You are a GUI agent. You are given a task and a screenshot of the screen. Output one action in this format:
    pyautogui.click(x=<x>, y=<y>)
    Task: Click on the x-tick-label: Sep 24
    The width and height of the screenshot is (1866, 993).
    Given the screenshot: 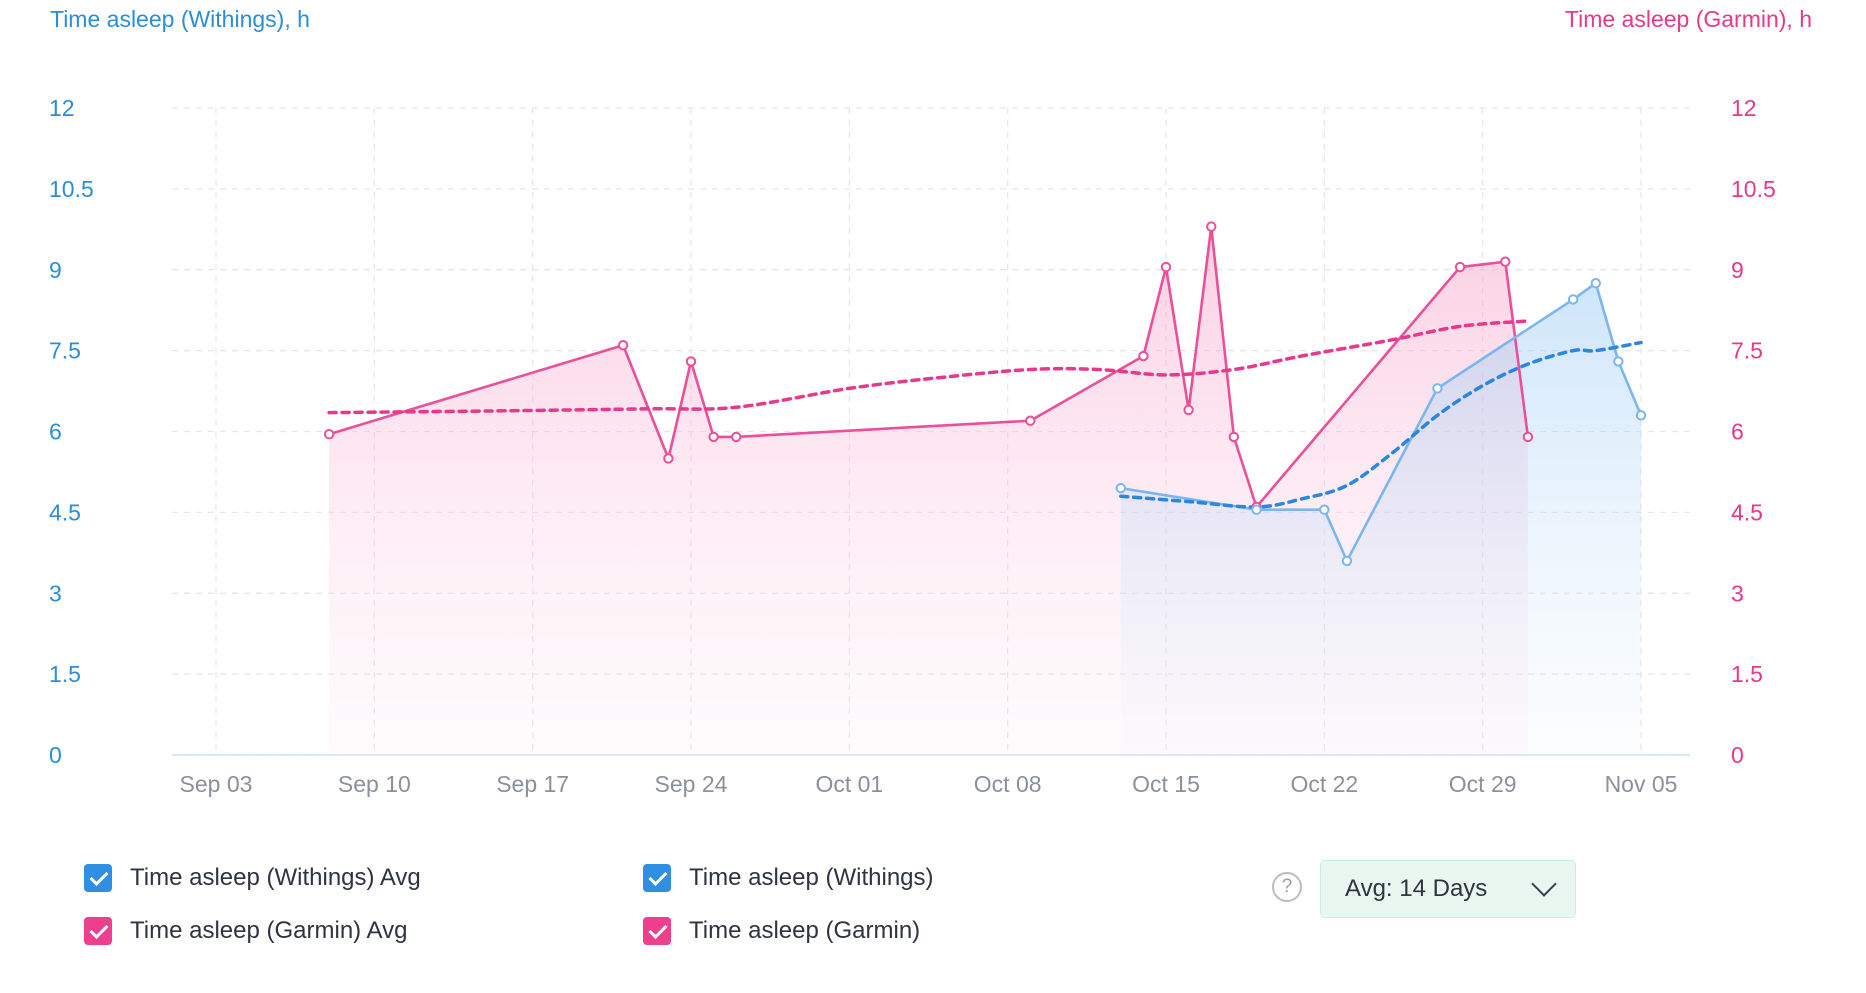 What is the action you would take?
    pyautogui.click(x=691, y=784)
    